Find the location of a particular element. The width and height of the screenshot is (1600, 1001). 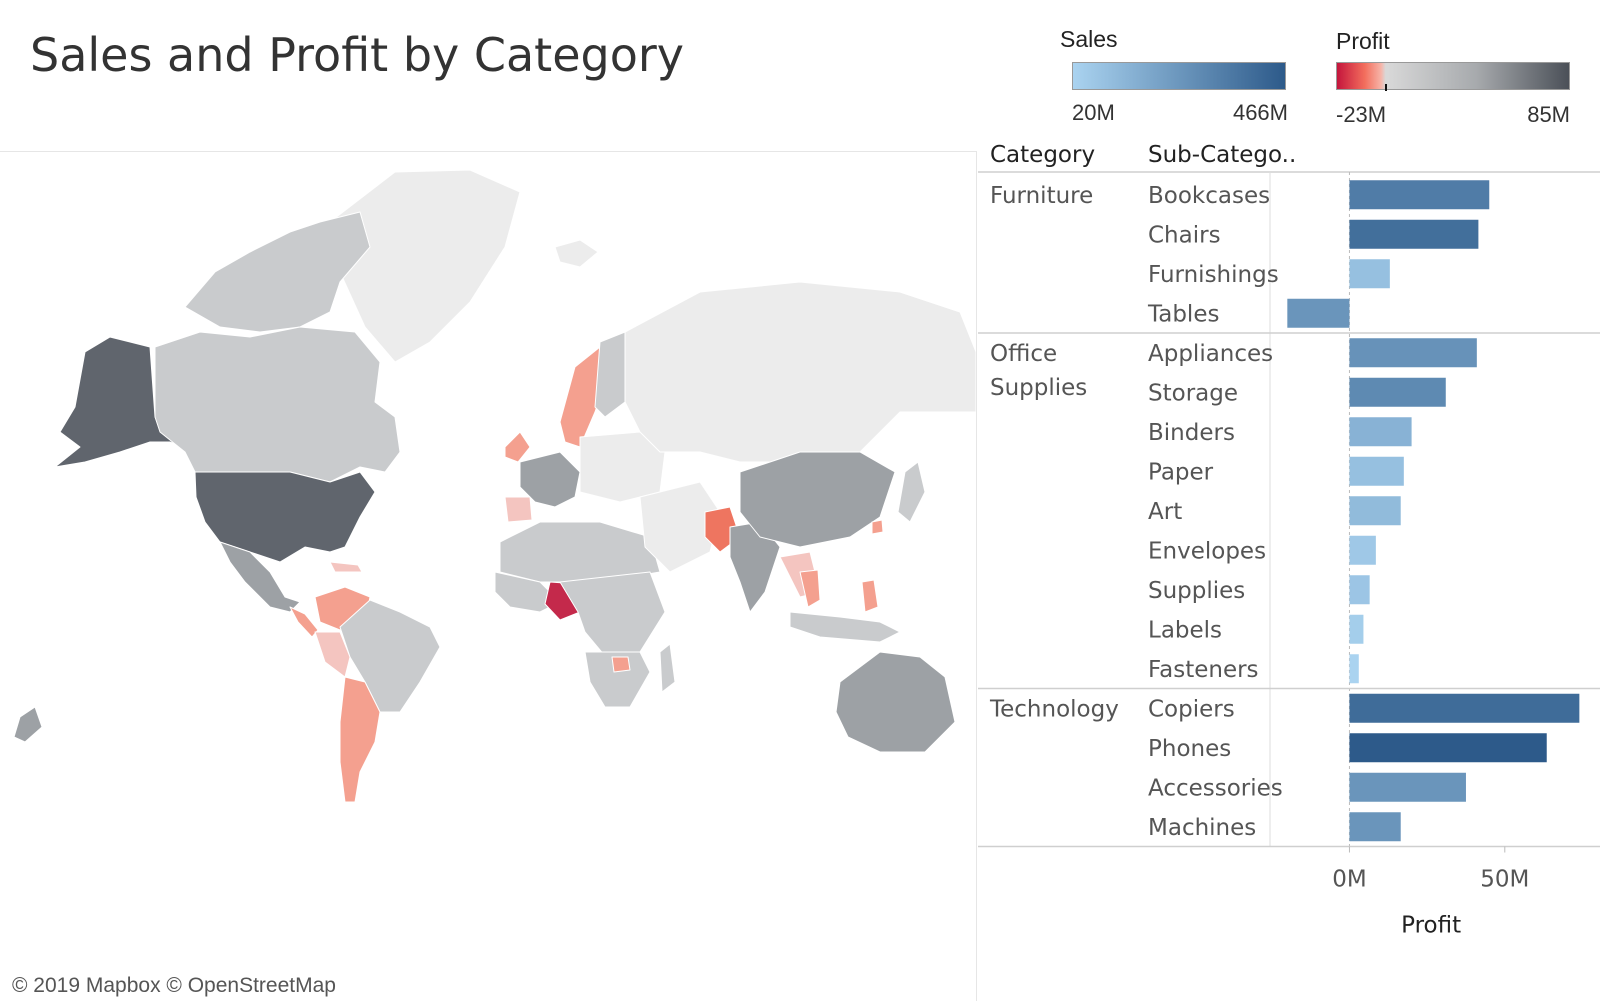

bar-binders is located at coordinates (1380, 432).